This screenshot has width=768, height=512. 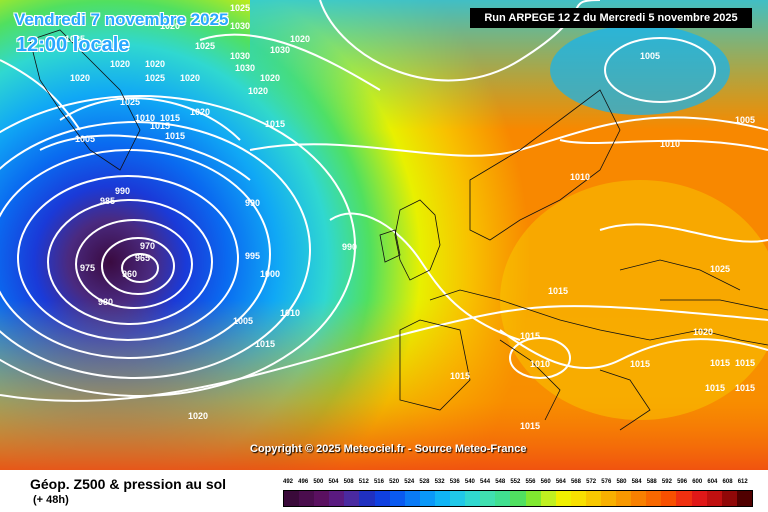 I want to click on legend-subtitle: (+ 48h), so click(x=51, y=500).